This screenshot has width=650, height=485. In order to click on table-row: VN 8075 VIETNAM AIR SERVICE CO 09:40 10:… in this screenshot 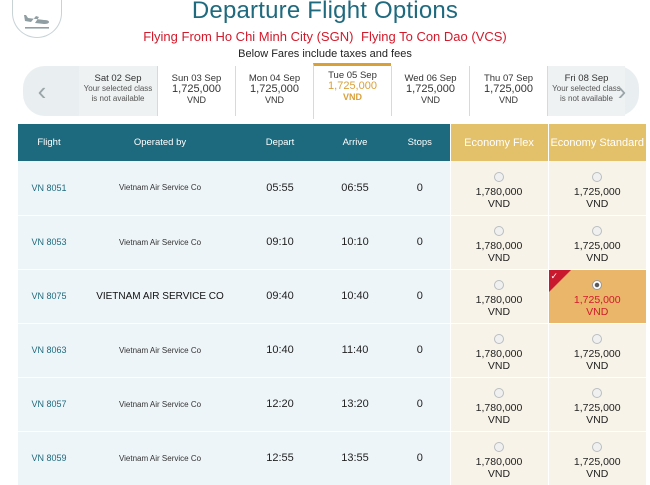, I will do `click(332, 296)`.